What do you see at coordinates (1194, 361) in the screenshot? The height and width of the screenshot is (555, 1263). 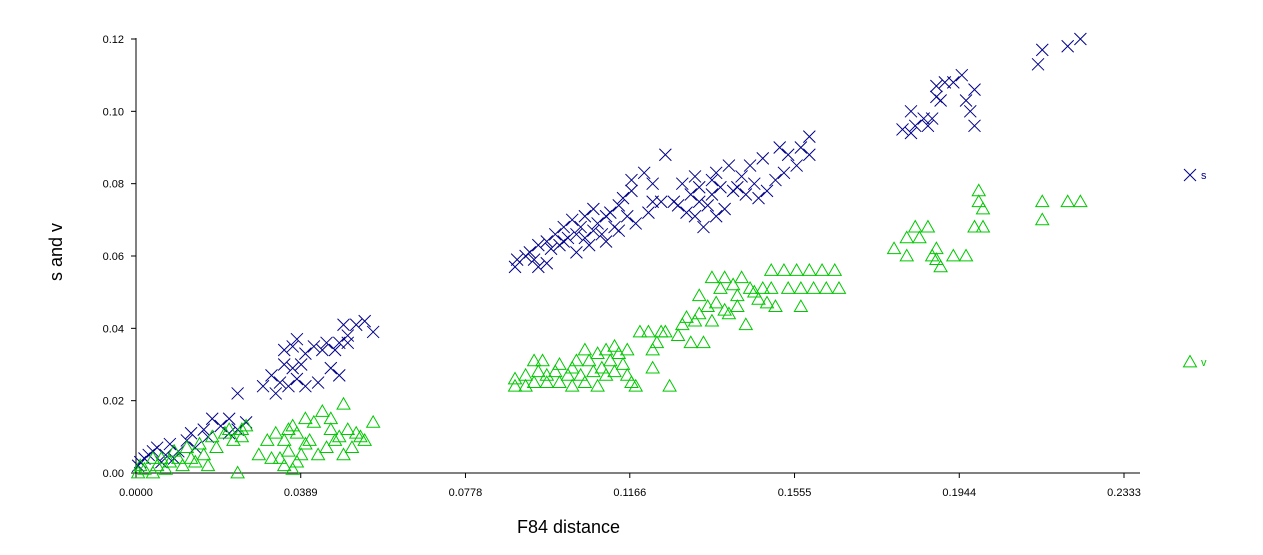 I see `legend-item-v: v` at bounding box center [1194, 361].